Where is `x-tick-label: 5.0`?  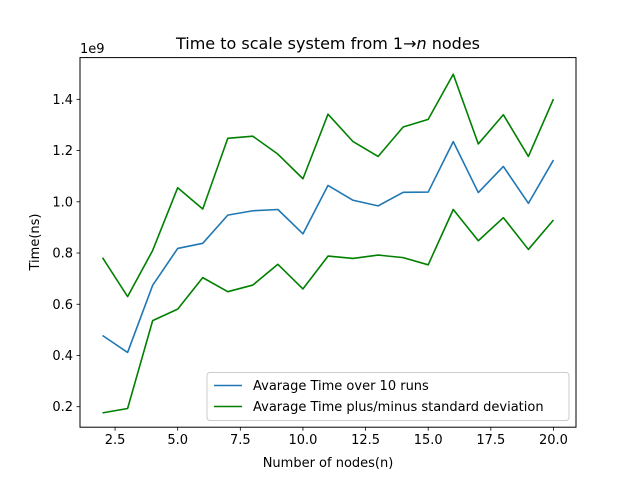
x-tick-label: 5.0 is located at coordinates (177, 440).